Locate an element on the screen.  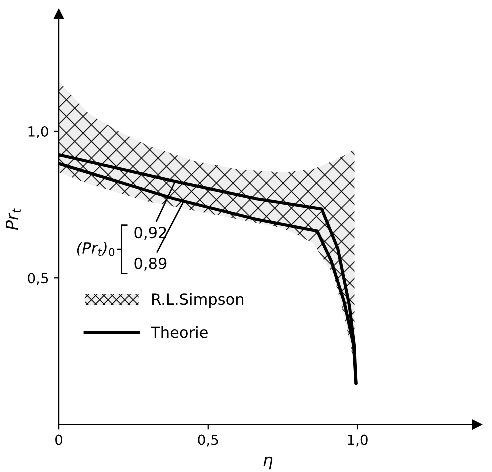
x-tick-label: 0,5 is located at coordinates (208, 440).